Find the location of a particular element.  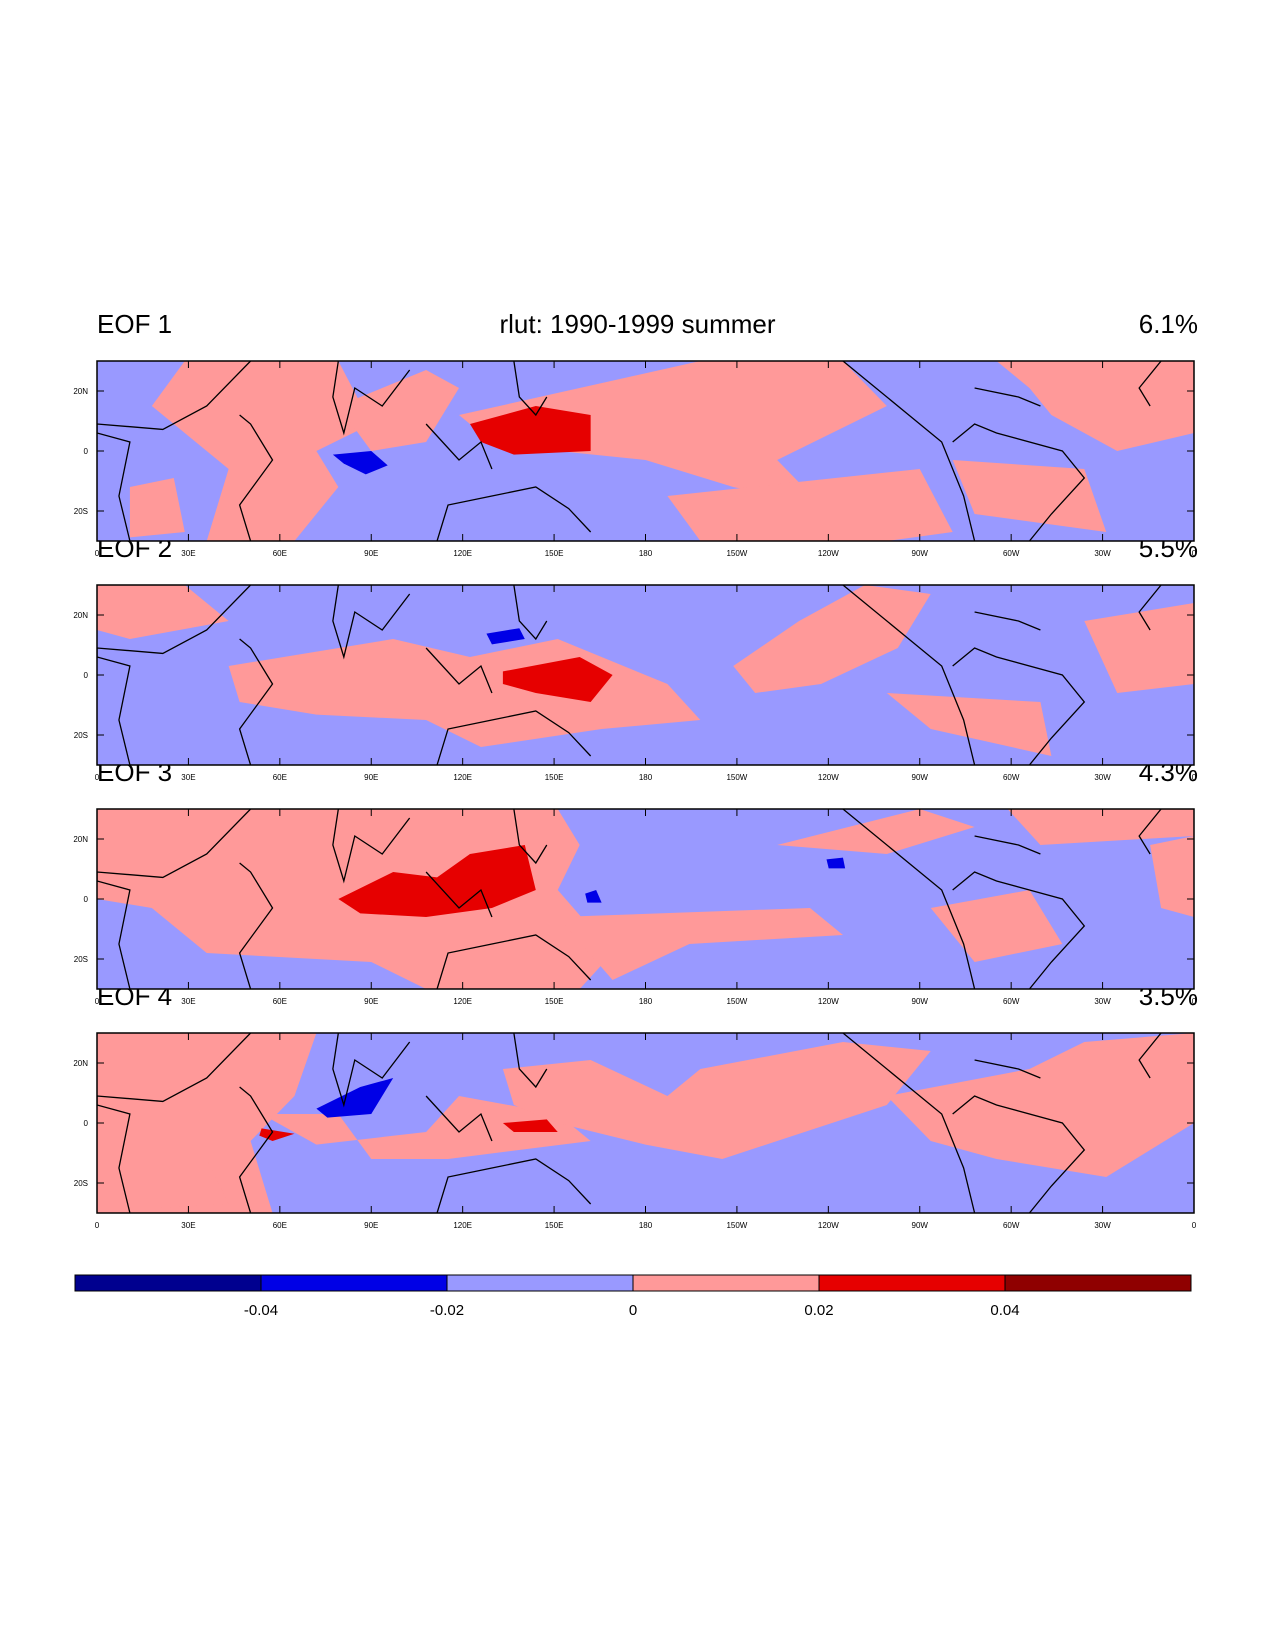

variance-label: 6.1% is located at coordinates (1168, 324).